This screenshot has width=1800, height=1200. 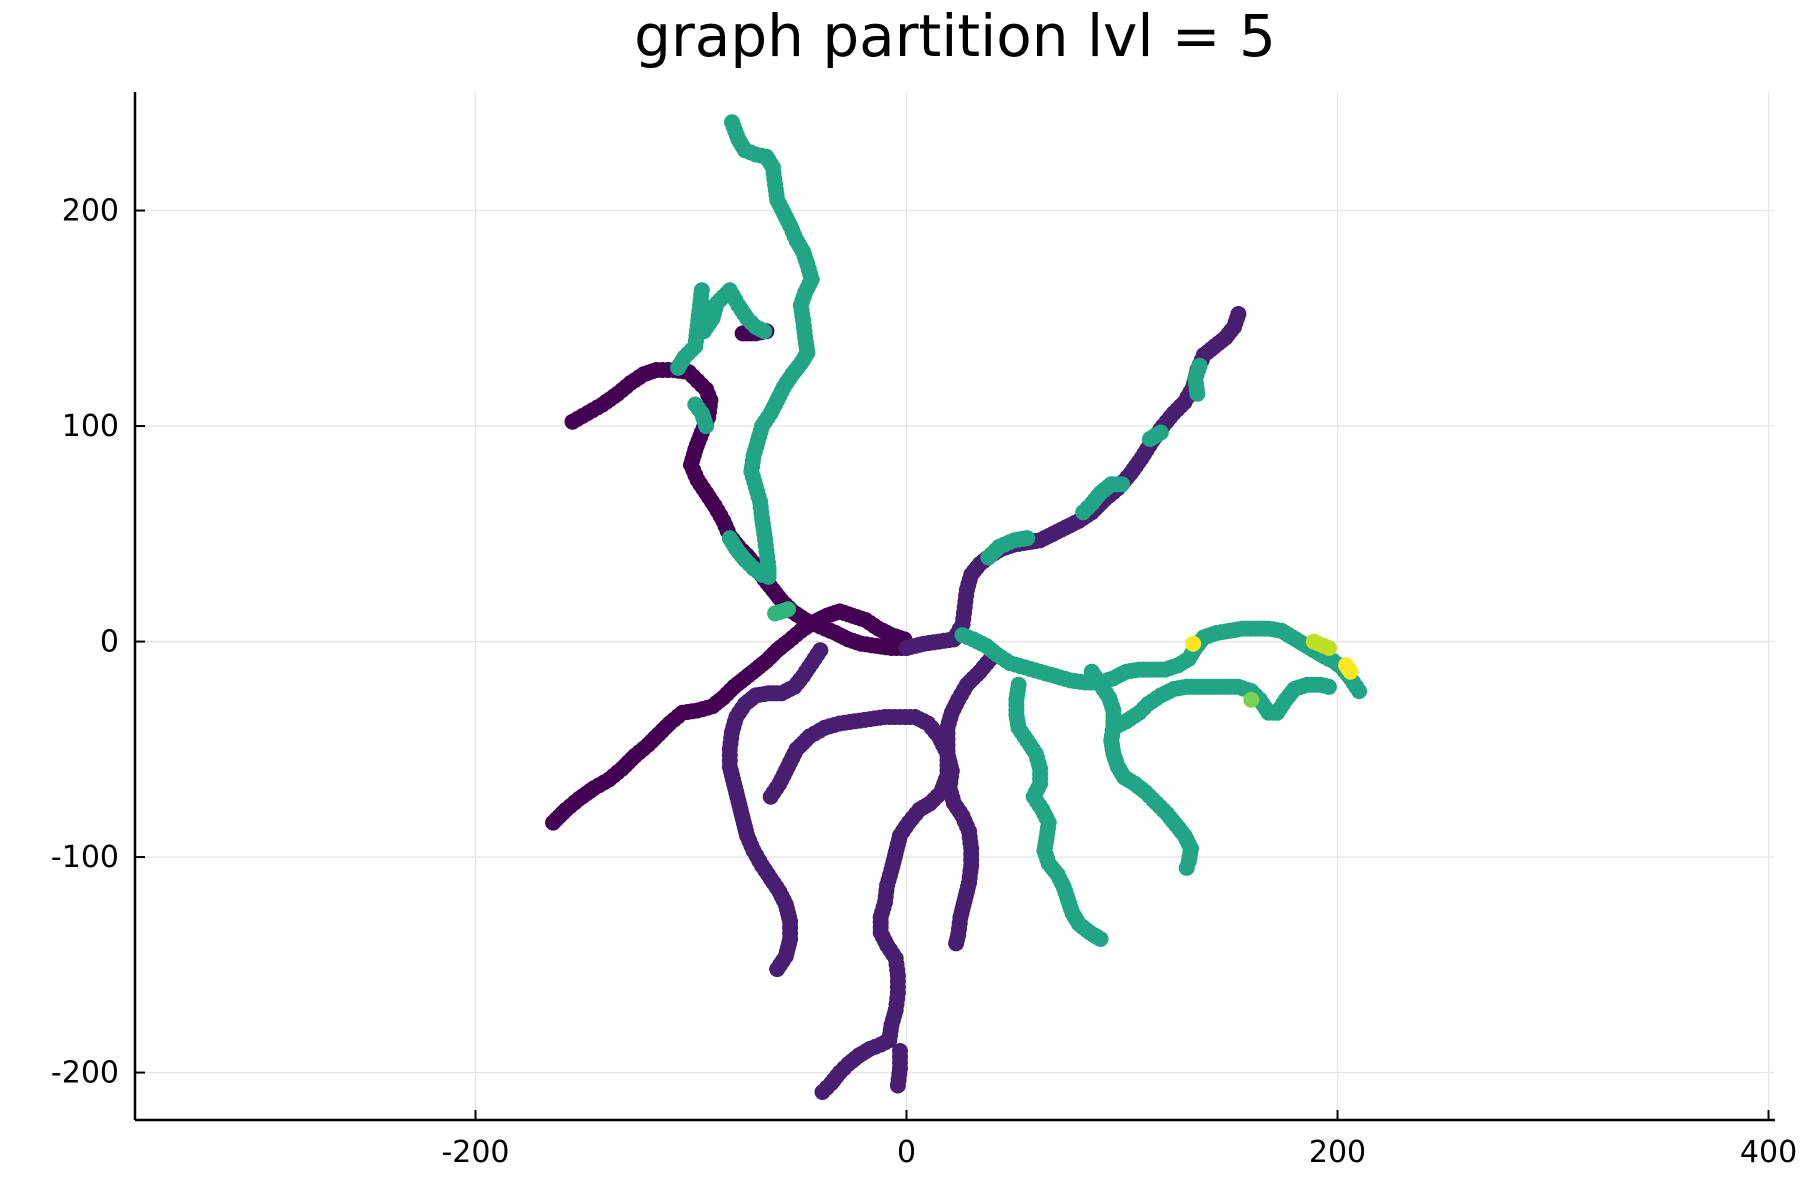 I want to click on x-tick-label: 400, so click(x=1768, y=1152).